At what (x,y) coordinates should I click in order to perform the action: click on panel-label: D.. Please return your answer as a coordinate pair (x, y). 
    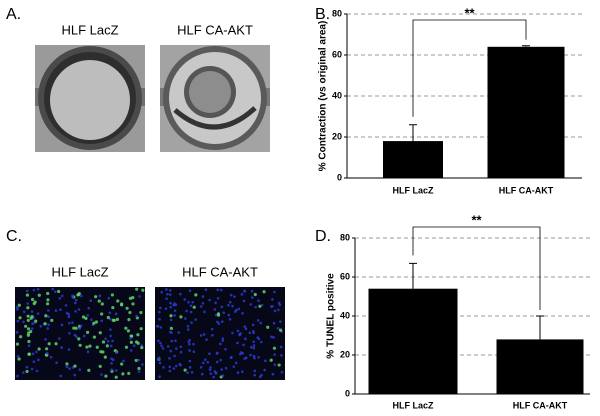
    Looking at the image, I should click on (323, 236).